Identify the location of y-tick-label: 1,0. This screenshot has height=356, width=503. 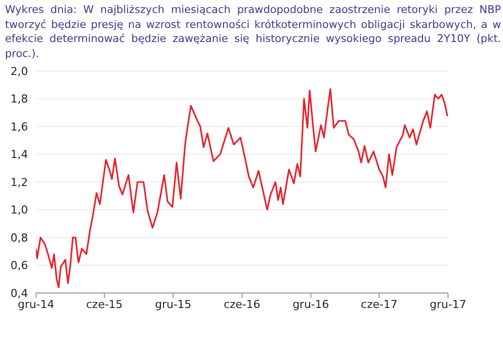
(19, 210).